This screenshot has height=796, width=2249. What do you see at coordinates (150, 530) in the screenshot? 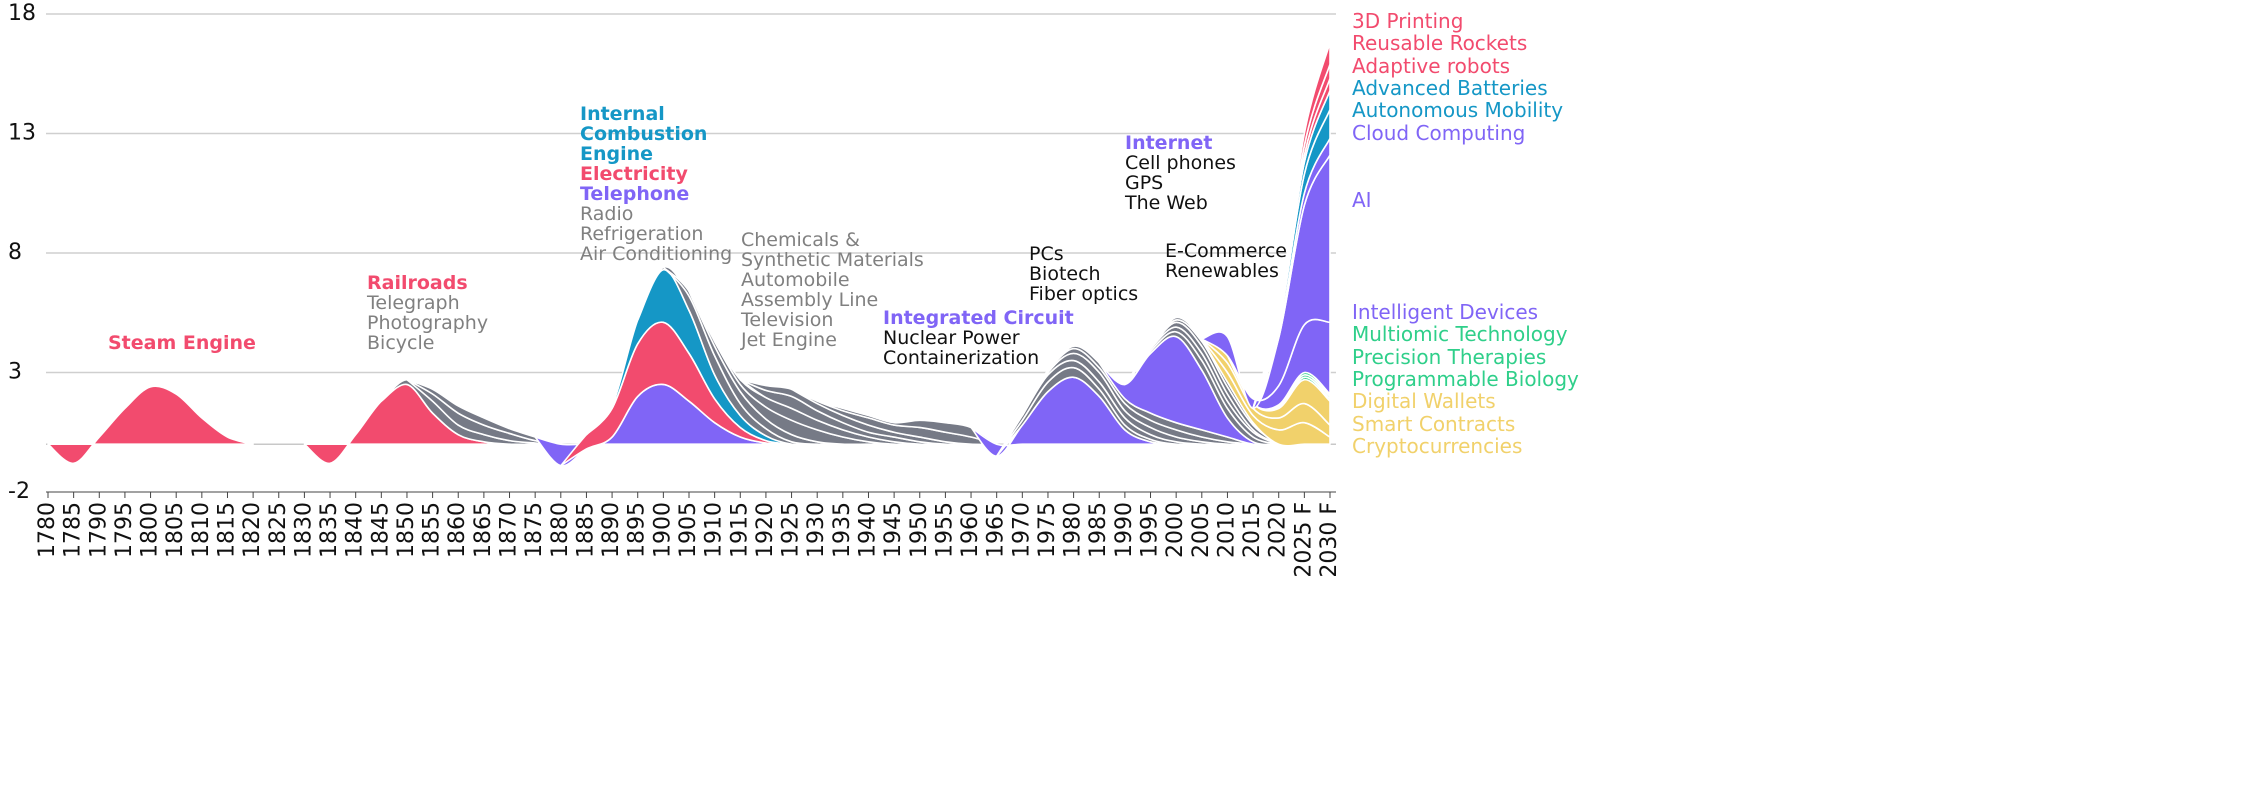
I see `x-tick-label: 1800` at bounding box center [150, 530].